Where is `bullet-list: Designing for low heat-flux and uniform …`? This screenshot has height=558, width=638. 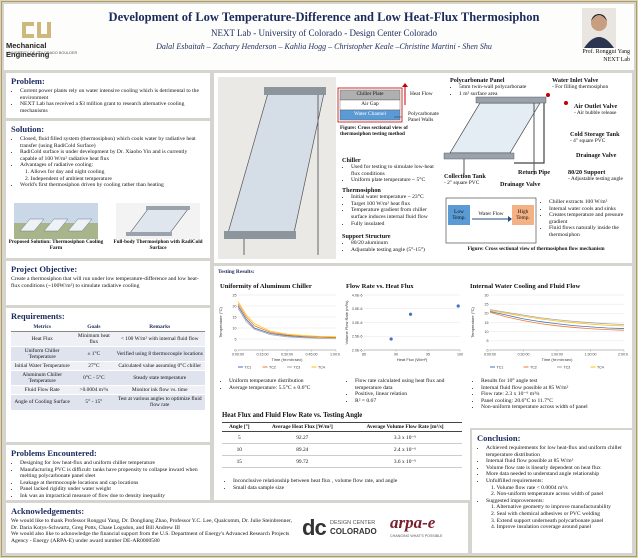 bullet-list: Designing for low heat-flux and uniform … is located at coordinates (108, 480).